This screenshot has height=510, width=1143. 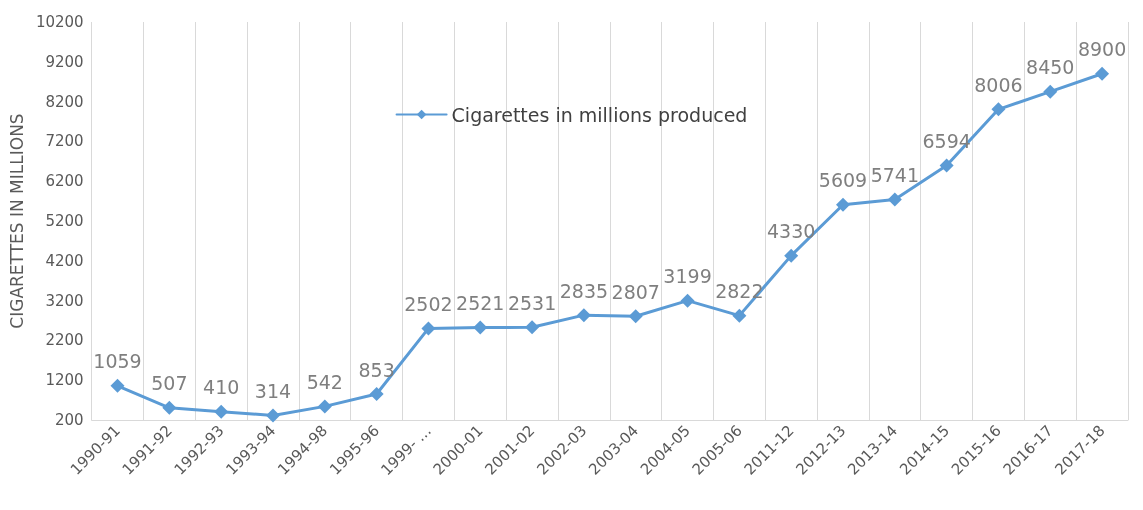 I want to click on y-tick-label: 200, so click(x=69, y=420).